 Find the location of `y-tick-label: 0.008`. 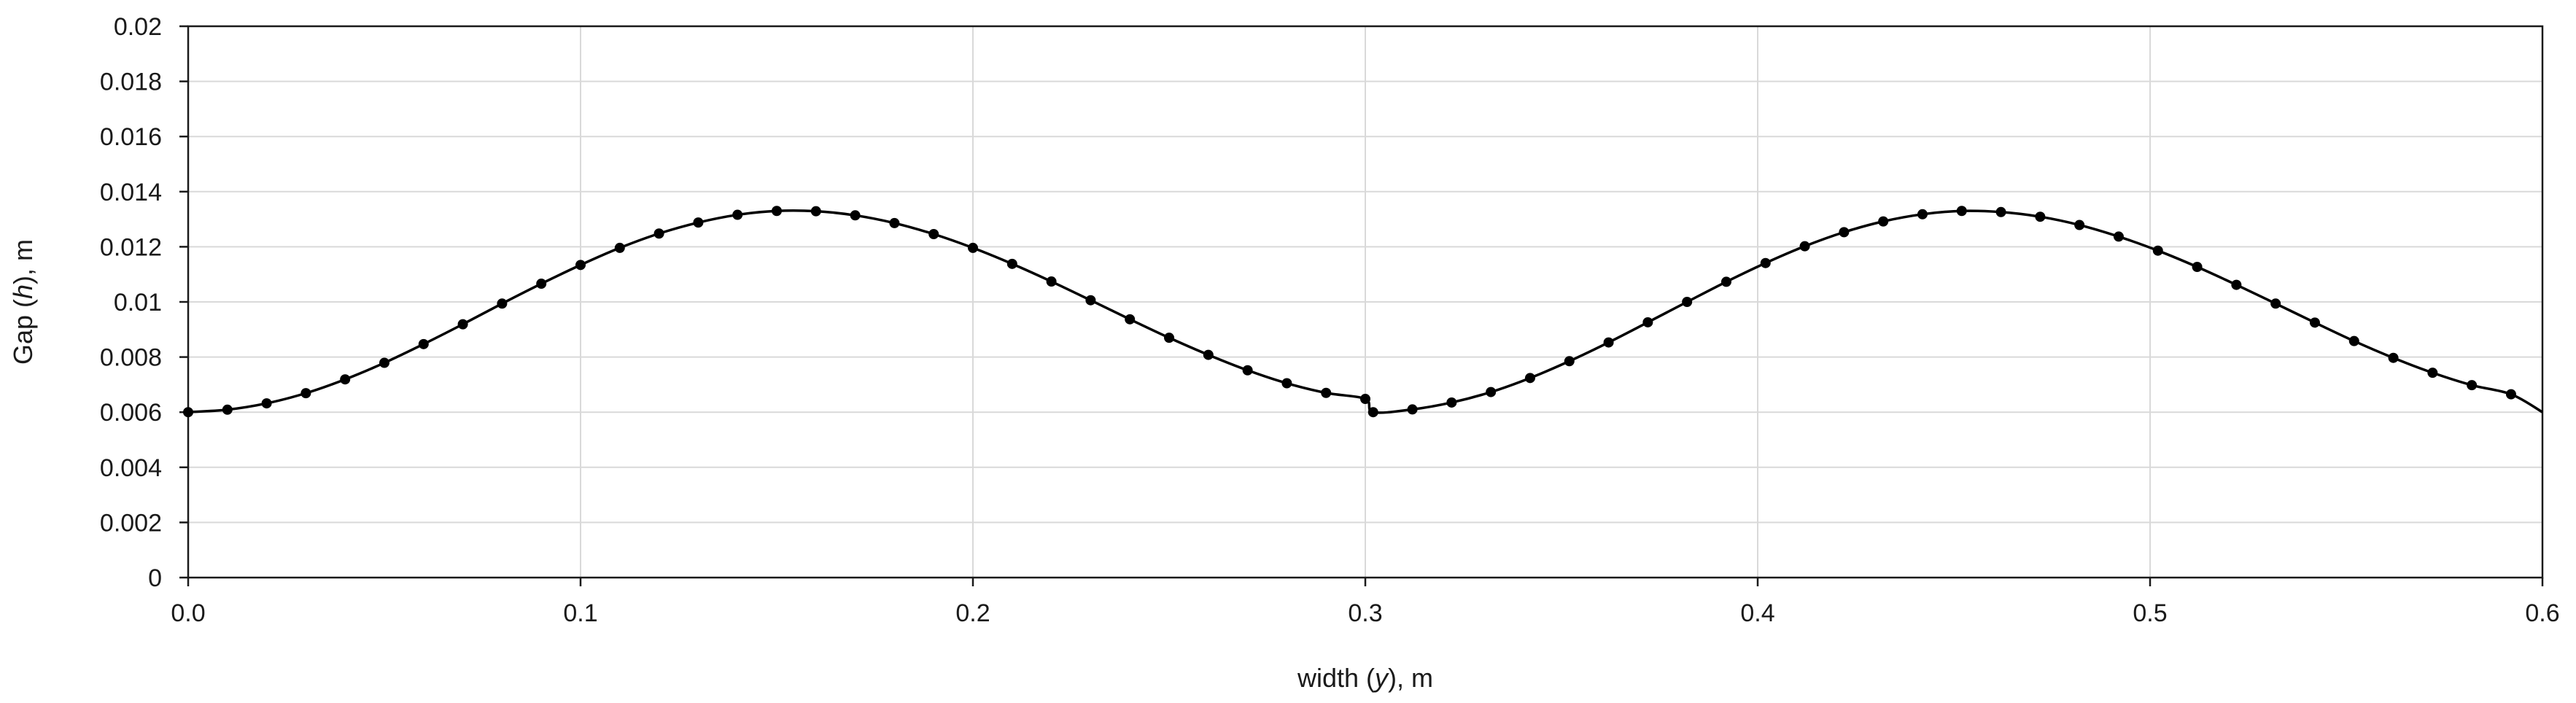

y-tick-label: 0.008 is located at coordinates (131, 358).